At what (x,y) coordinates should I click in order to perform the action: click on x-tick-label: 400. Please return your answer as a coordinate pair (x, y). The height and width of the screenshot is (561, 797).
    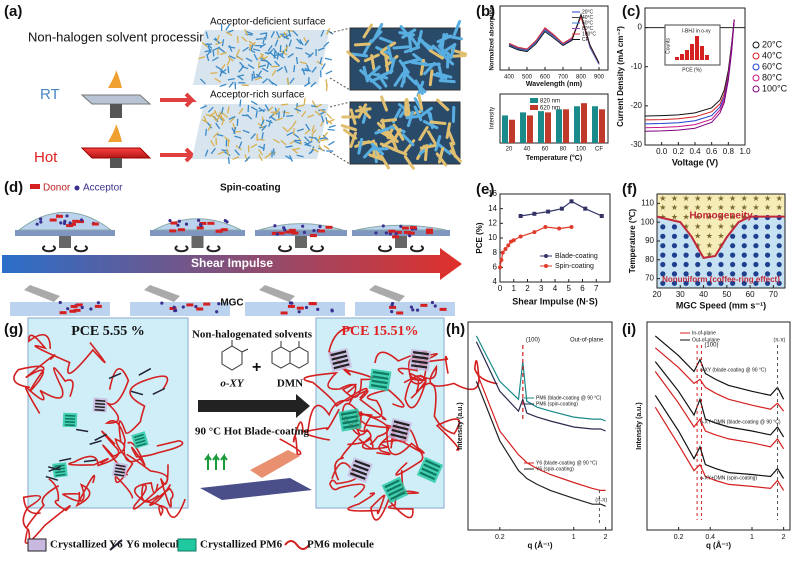
    Looking at the image, I should click on (509, 78).